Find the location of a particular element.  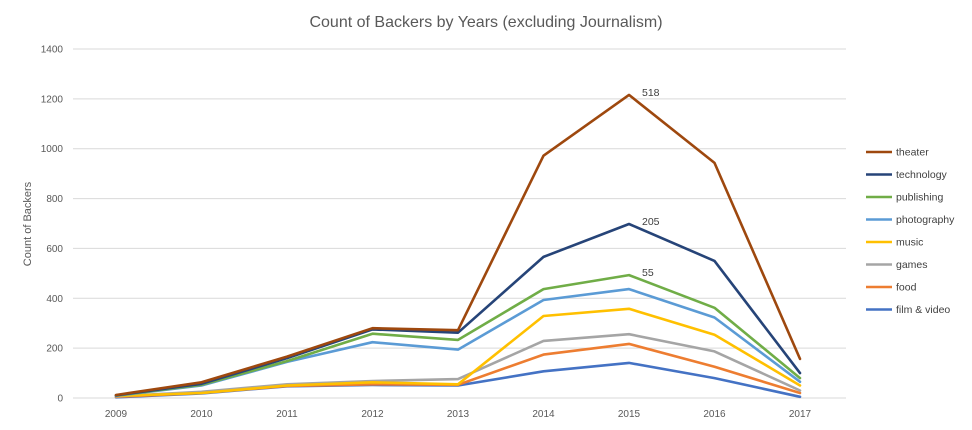

legend-item: publishing is located at coordinates (904, 198).